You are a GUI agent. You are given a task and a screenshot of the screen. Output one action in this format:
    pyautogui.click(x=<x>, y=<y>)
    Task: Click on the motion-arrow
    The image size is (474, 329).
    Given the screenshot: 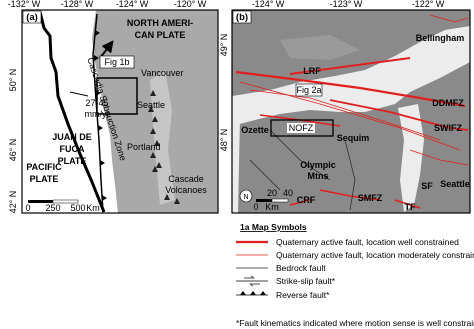 What is the action you would take?
    pyautogui.click(x=79, y=94)
    